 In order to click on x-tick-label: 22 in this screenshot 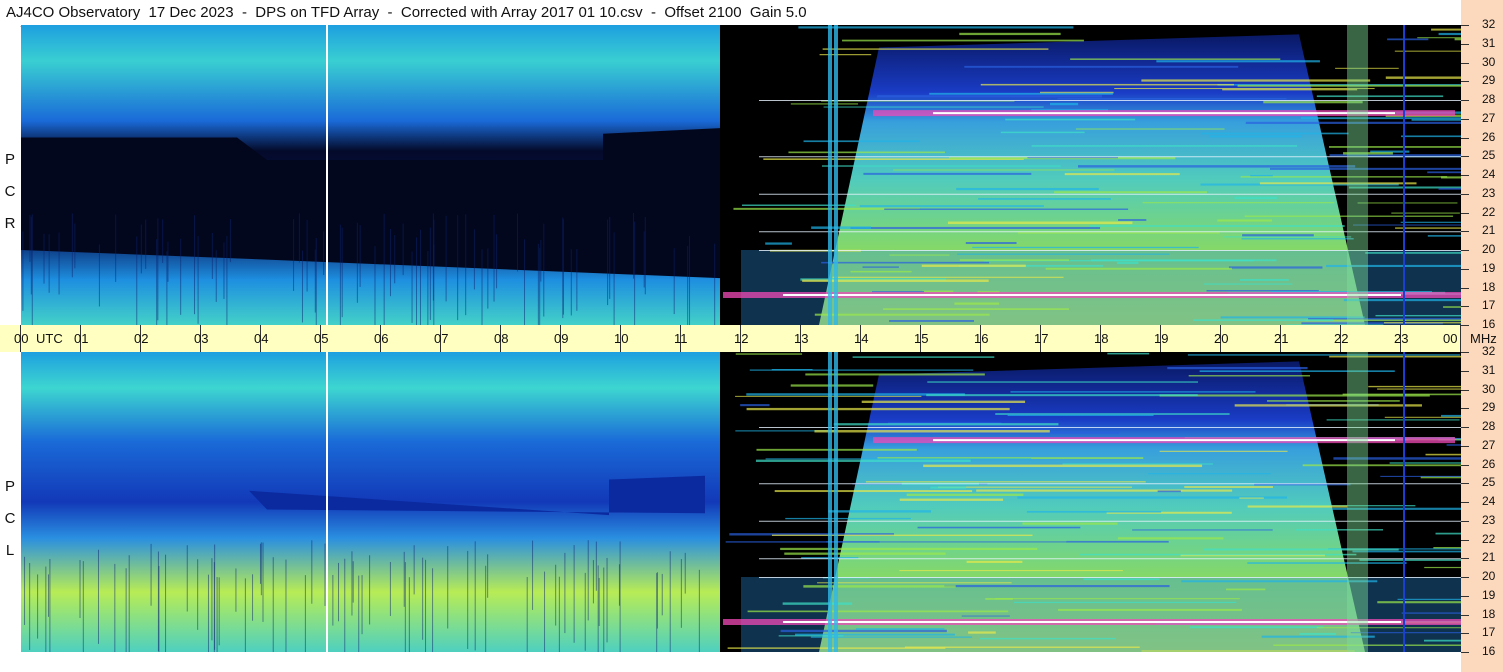, I will do `click(1341, 338)`.